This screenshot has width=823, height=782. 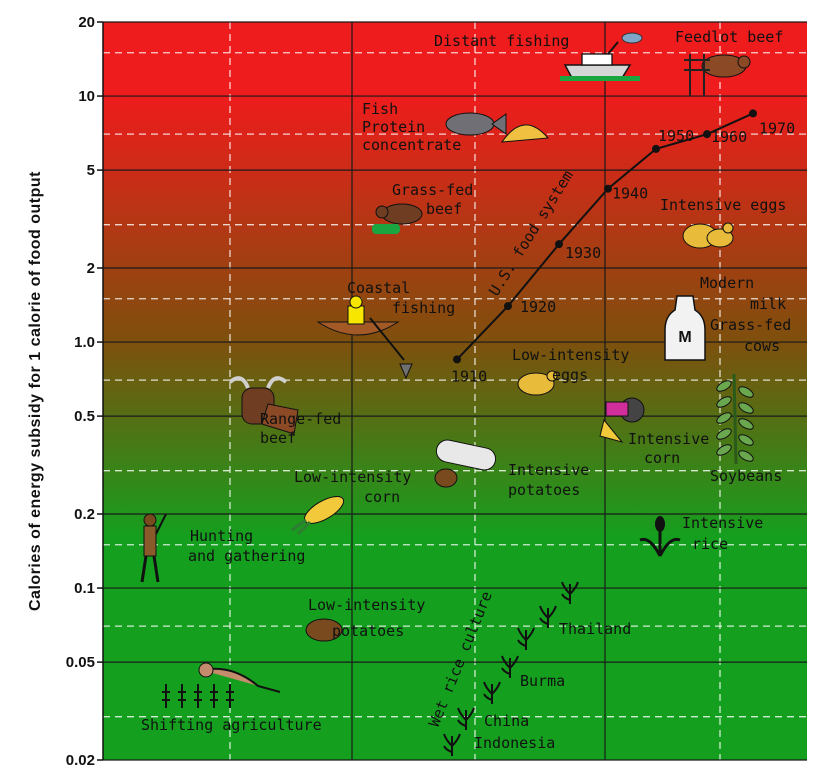 I want to click on annotation-intensive-rice: rice, so click(x=710, y=544).